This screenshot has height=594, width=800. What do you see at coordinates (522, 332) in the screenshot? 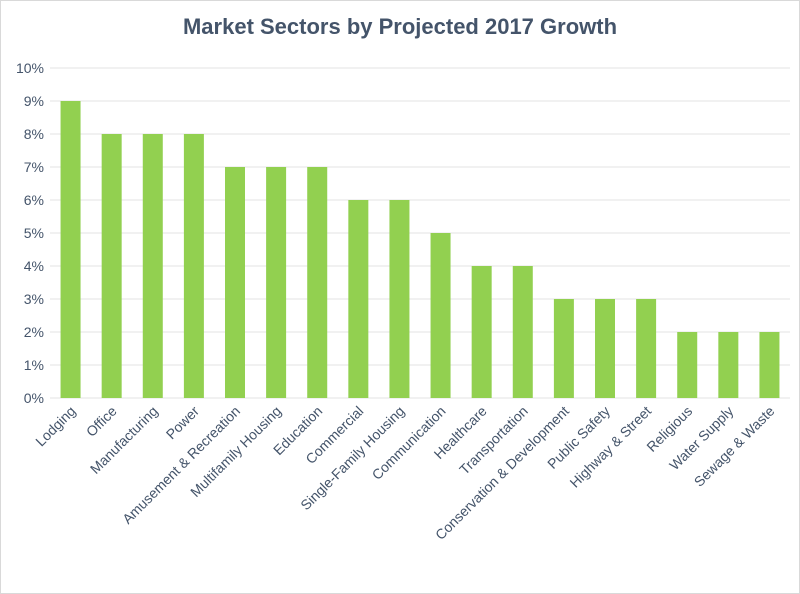
I see `bar-transportation` at bounding box center [522, 332].